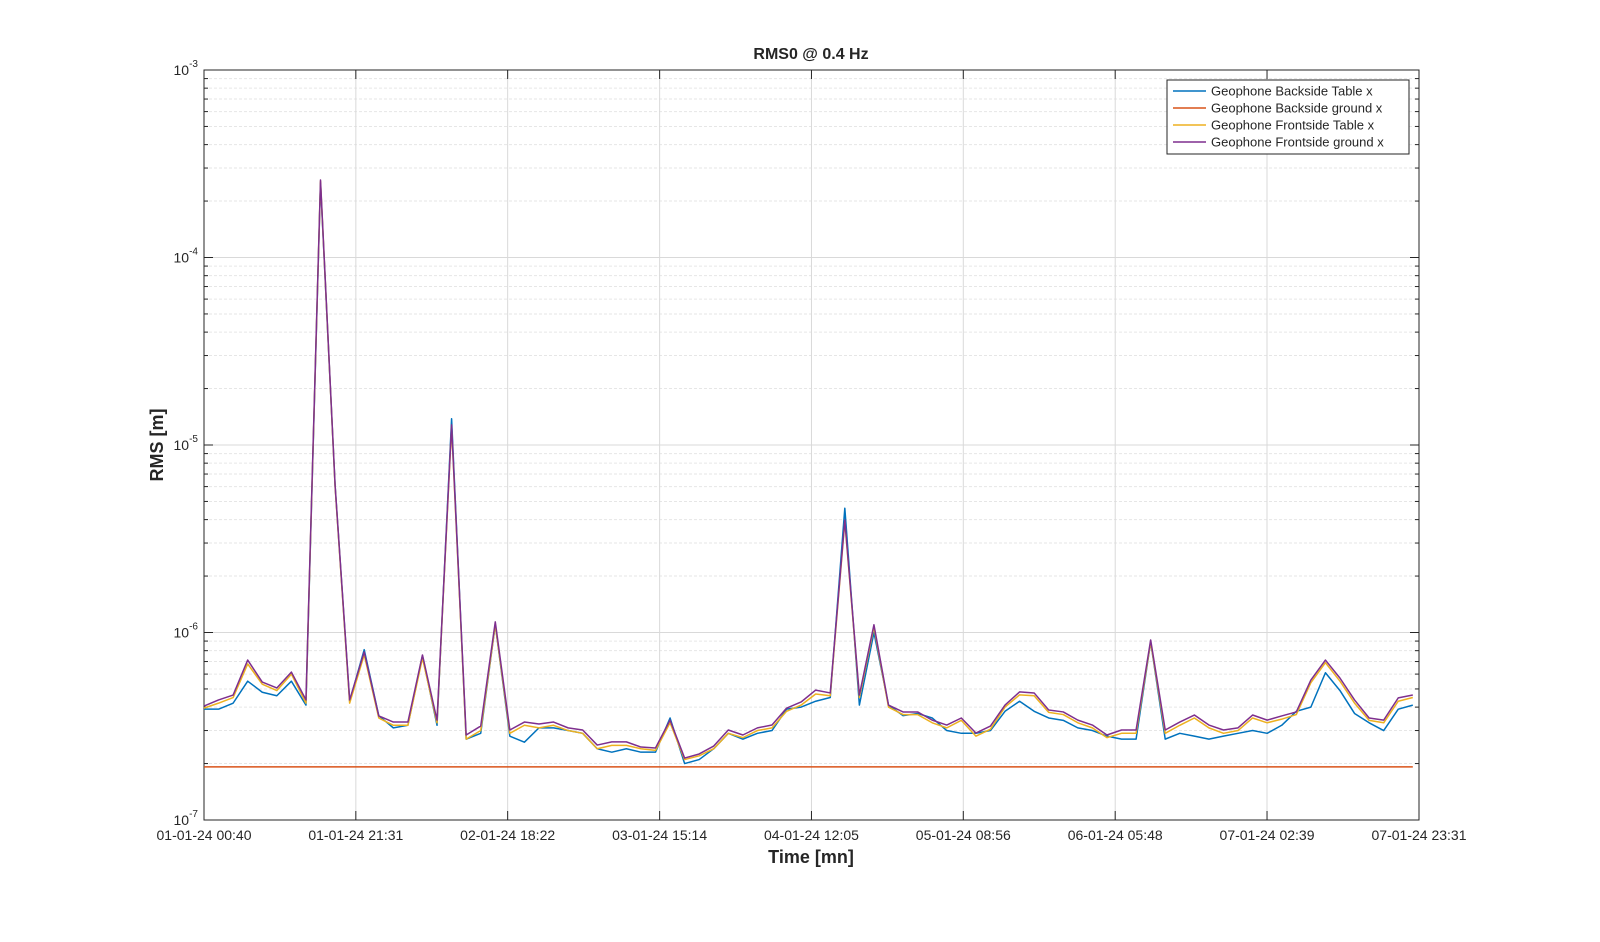  Describe the element at coordinates (355, 835) in the screenshot. I see `x-tick-label: 01-01-24 21:31` at that location.